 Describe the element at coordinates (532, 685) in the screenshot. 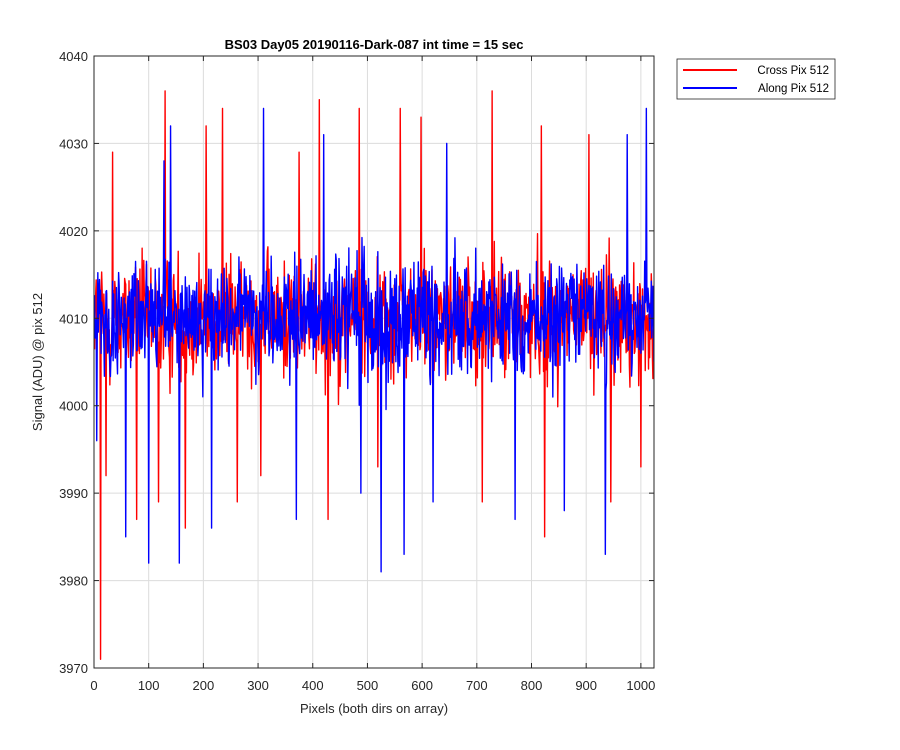

I see `x-tick-label: 800` at that location.